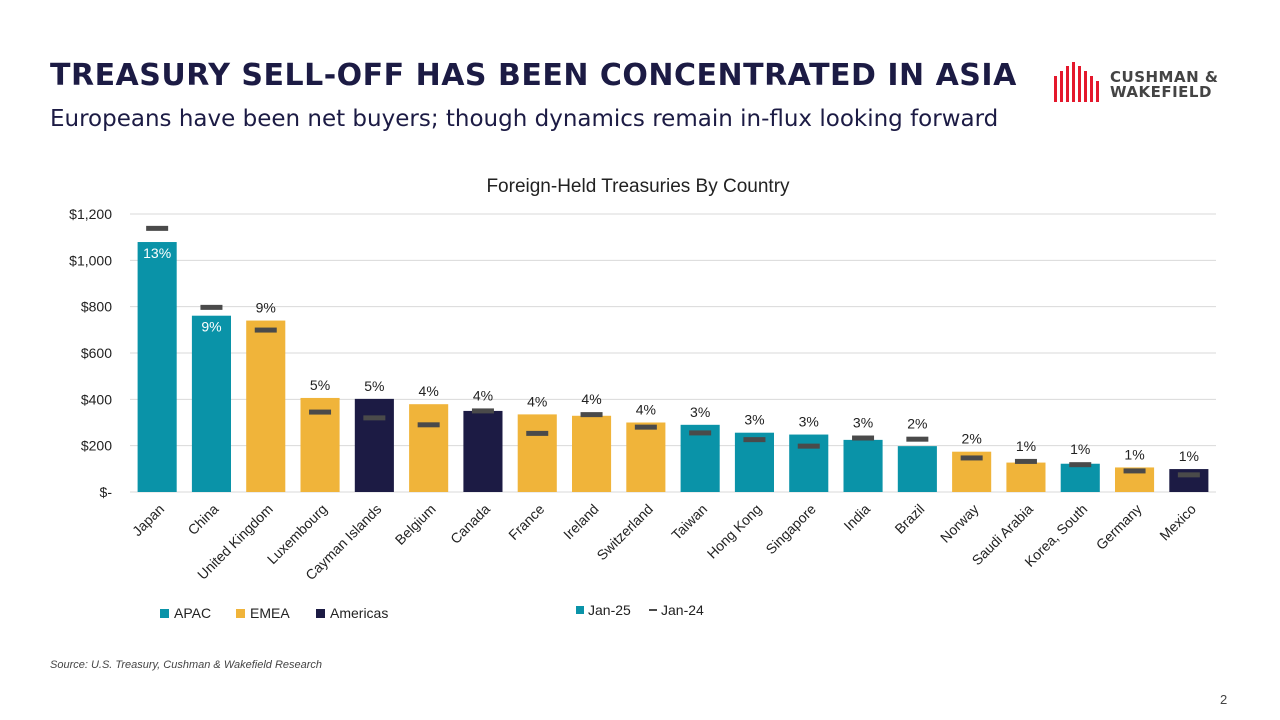  Describe the element at coordinates (1224, 699) in the screenshot. I see `page-number: 2` at that location.